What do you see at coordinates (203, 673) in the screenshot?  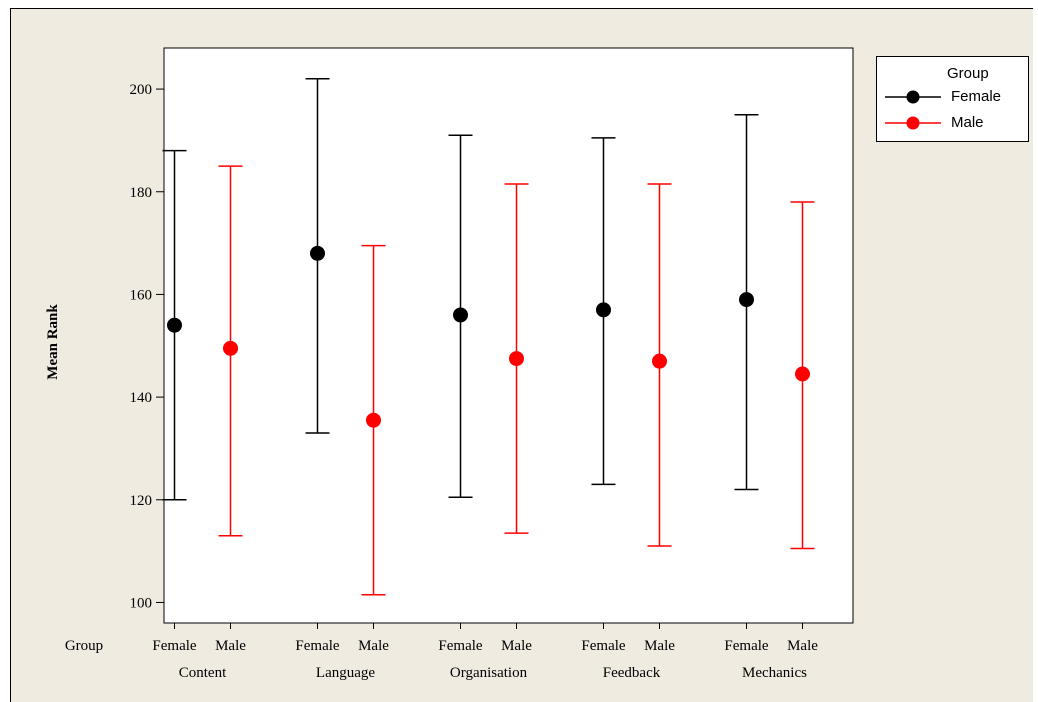 I see `x-category-label: Content` at bounding box center [203, 673].